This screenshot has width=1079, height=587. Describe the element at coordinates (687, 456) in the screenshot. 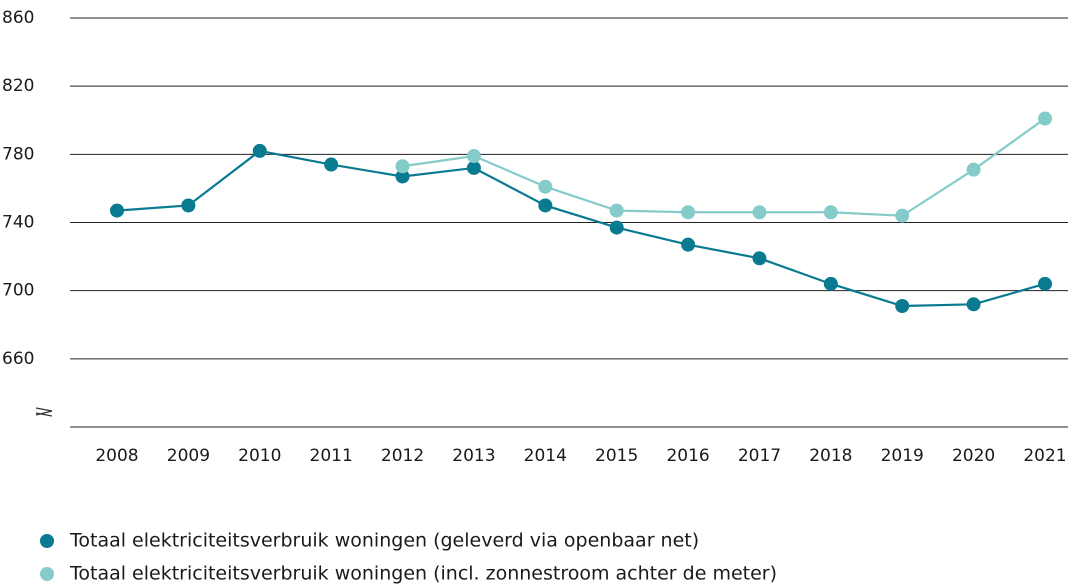

I see `x-tick-label: 2016` at that location.